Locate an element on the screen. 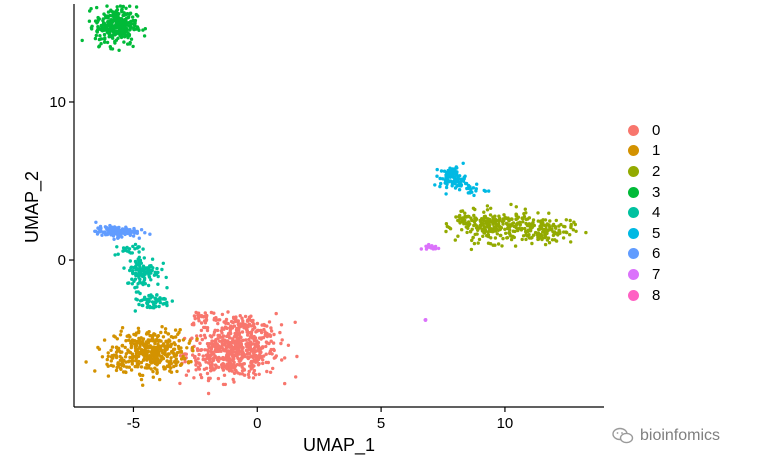 The height and width of the screenshot is (467, 758). legend-swatch is located at coordinates (633, 274).